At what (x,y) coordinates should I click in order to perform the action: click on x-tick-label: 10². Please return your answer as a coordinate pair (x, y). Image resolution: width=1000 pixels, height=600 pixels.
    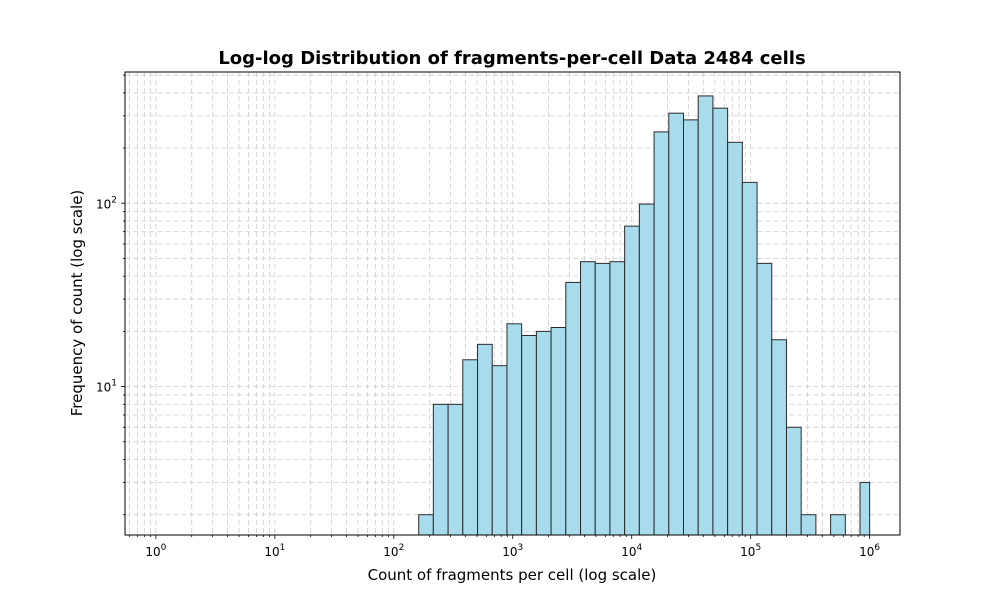
    Looking at the image, I should click on (393, 551).